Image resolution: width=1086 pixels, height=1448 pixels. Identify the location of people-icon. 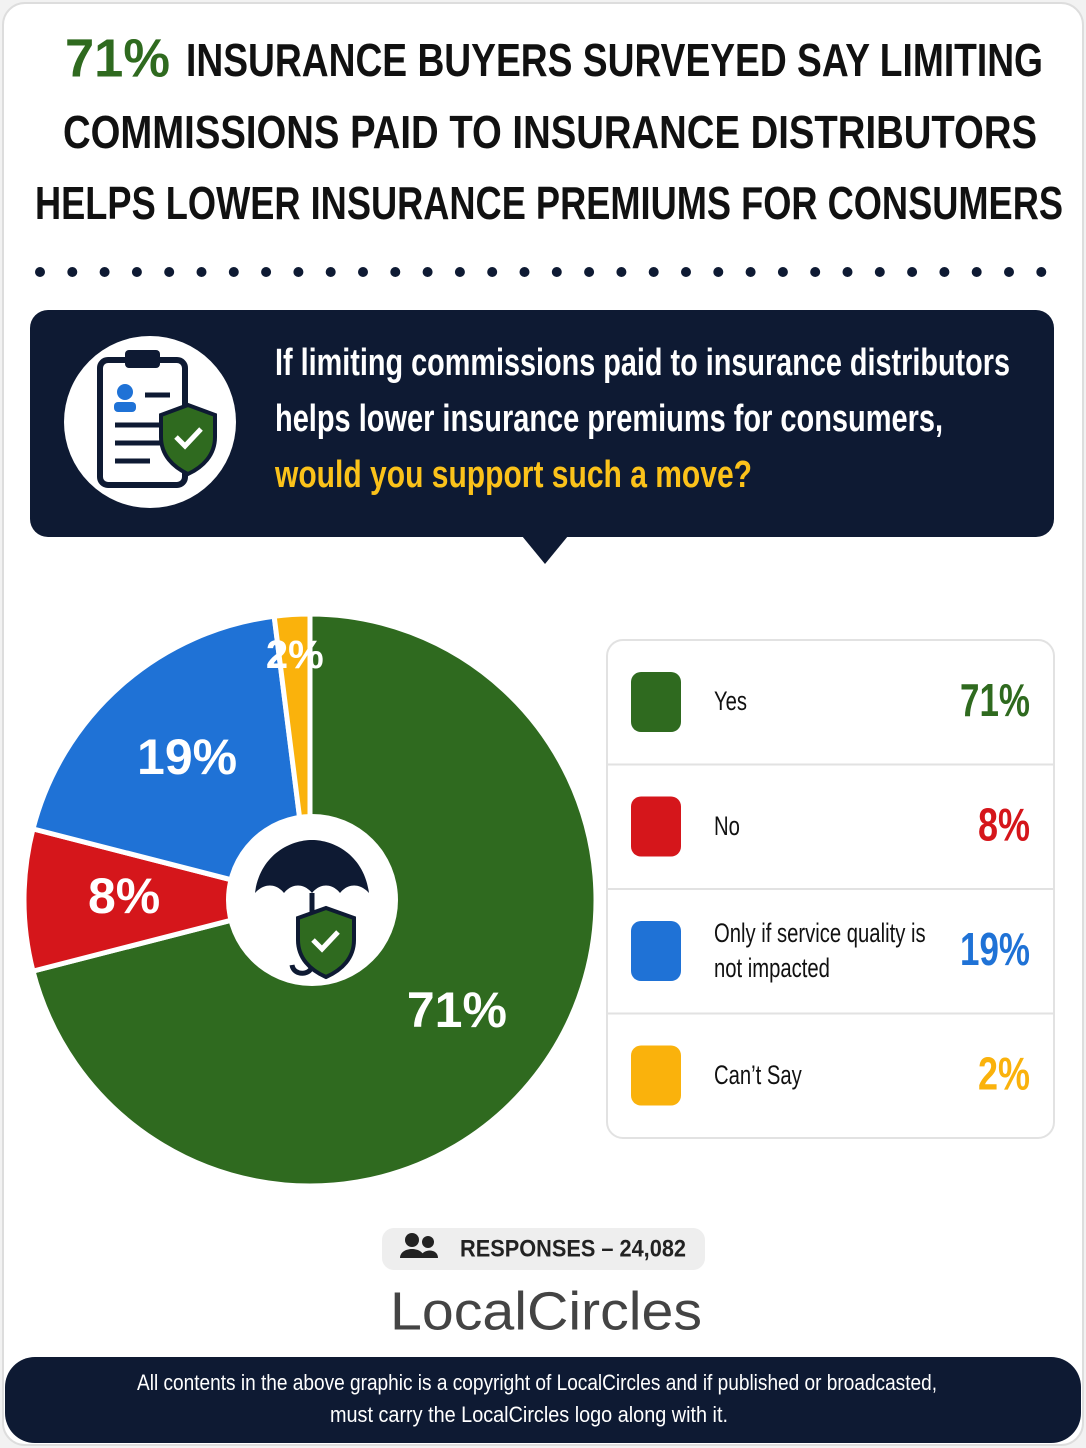
(419, 1245).